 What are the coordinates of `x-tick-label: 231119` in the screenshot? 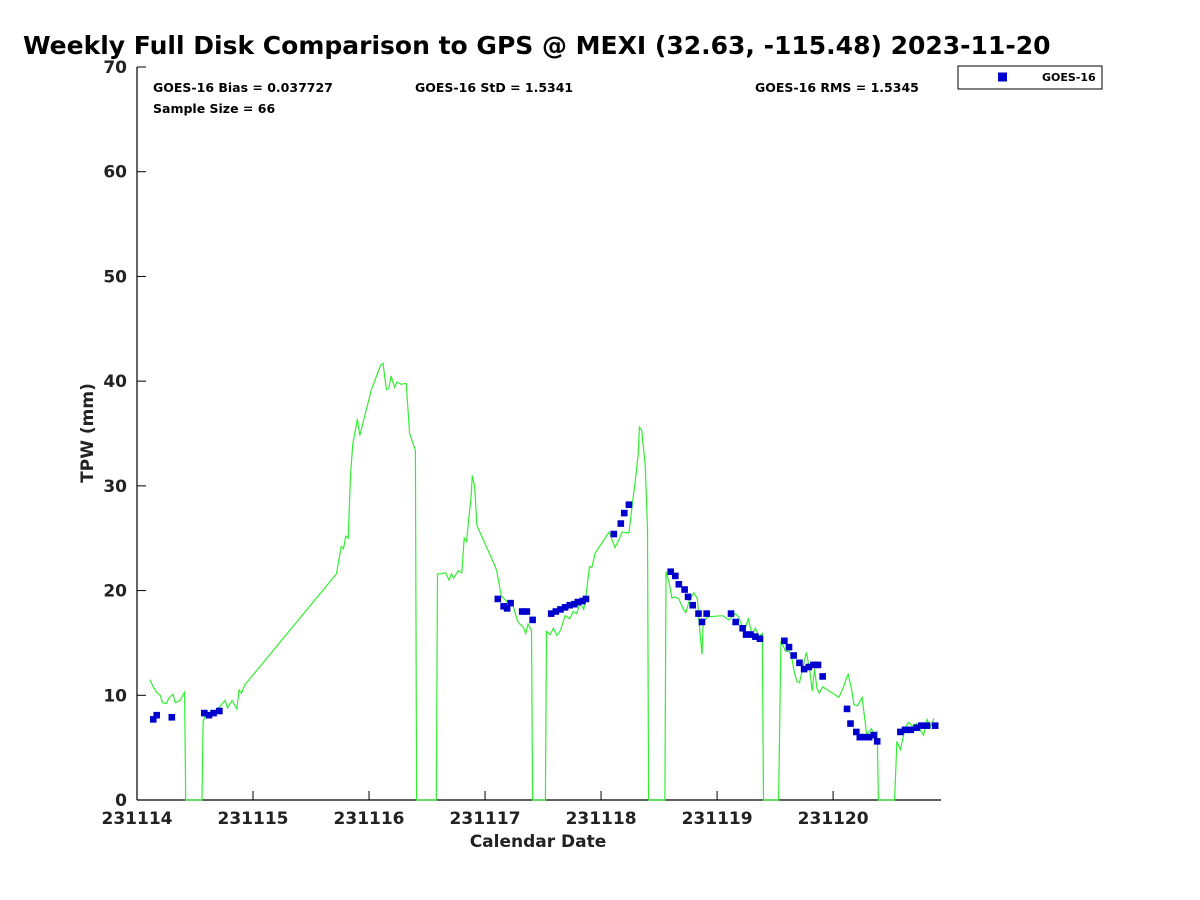 It's located at (717, 819).